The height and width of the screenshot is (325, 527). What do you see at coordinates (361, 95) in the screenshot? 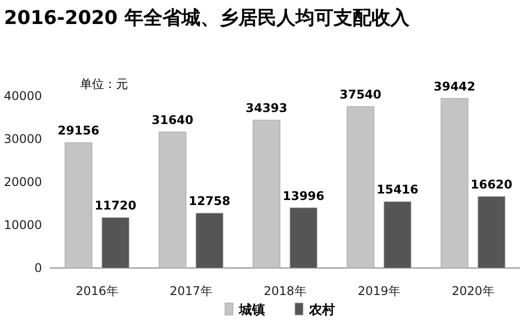
I see `data-label: 37540` at bounding box center [361, 95].